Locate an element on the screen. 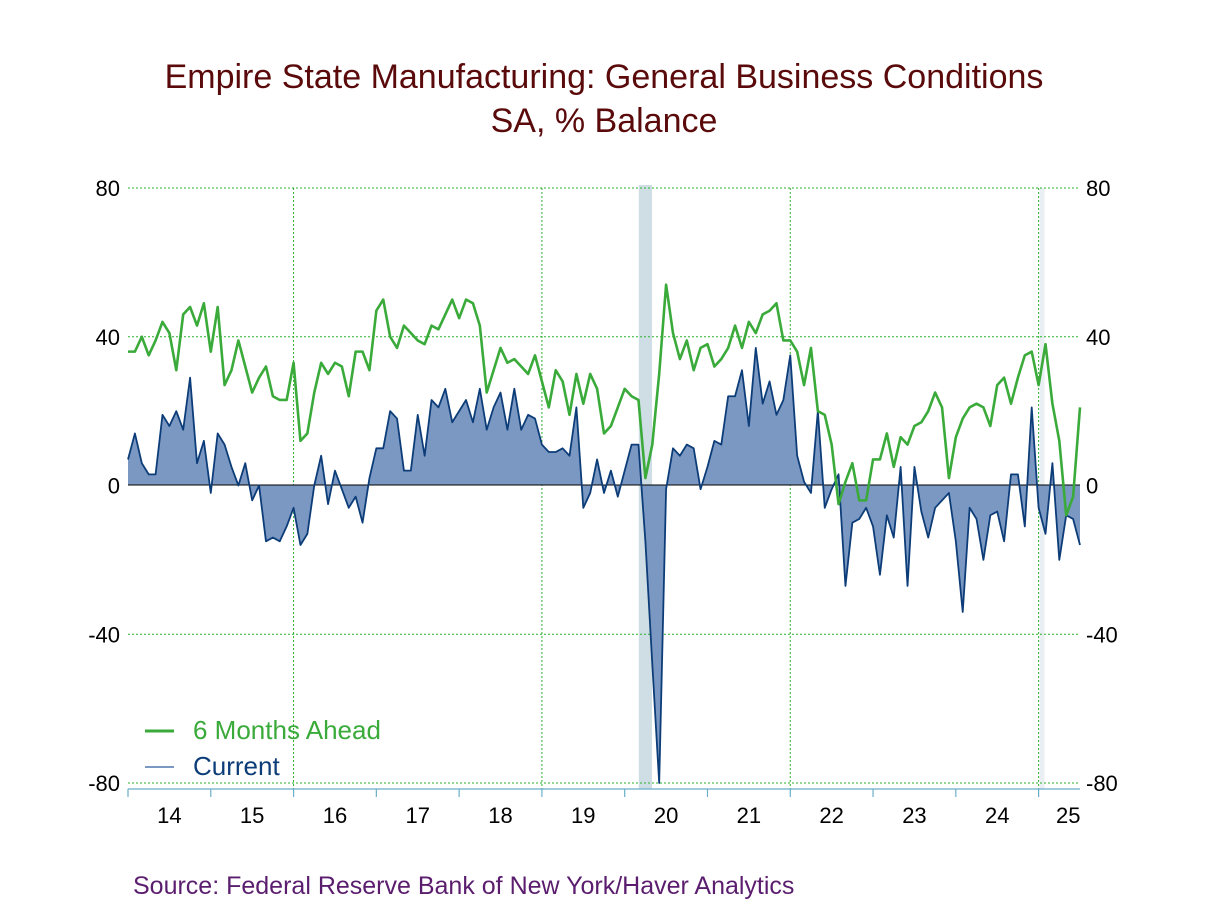 The width and height of the screenshot is (1208, 906). x-tick-label: 19 is located at coordinates (583, 815).